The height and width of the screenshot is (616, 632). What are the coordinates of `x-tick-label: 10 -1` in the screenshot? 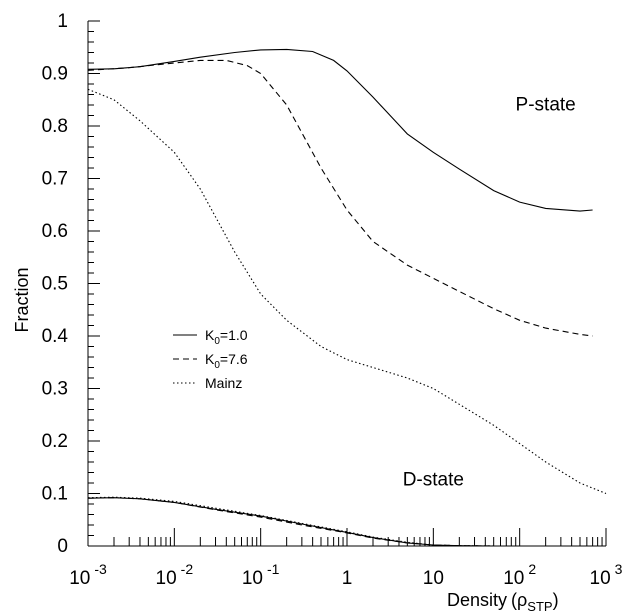 It's located at (261, 575).